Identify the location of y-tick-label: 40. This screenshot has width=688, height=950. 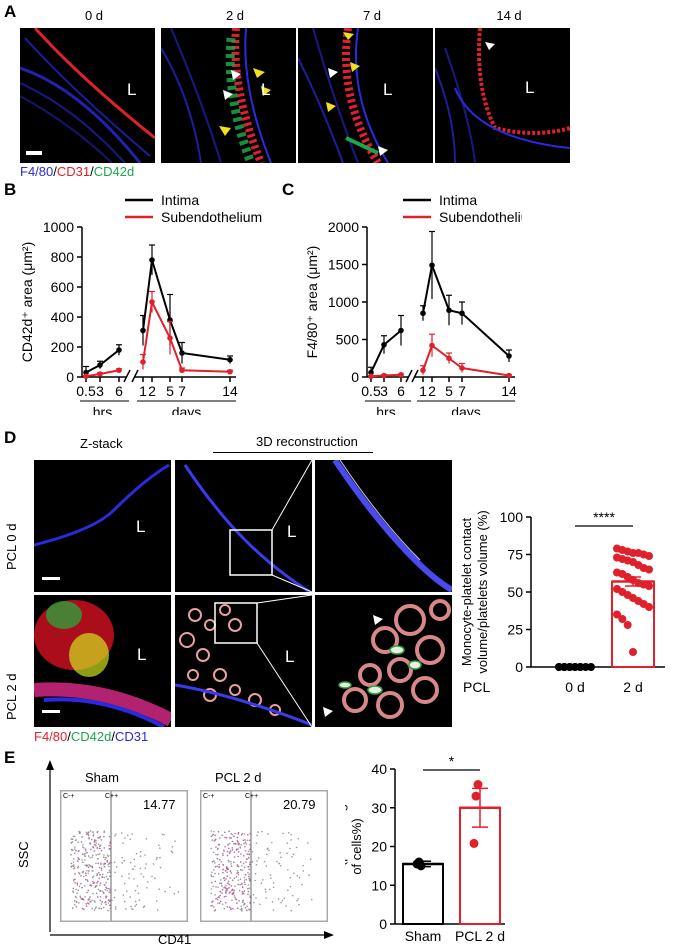
(379, 769).